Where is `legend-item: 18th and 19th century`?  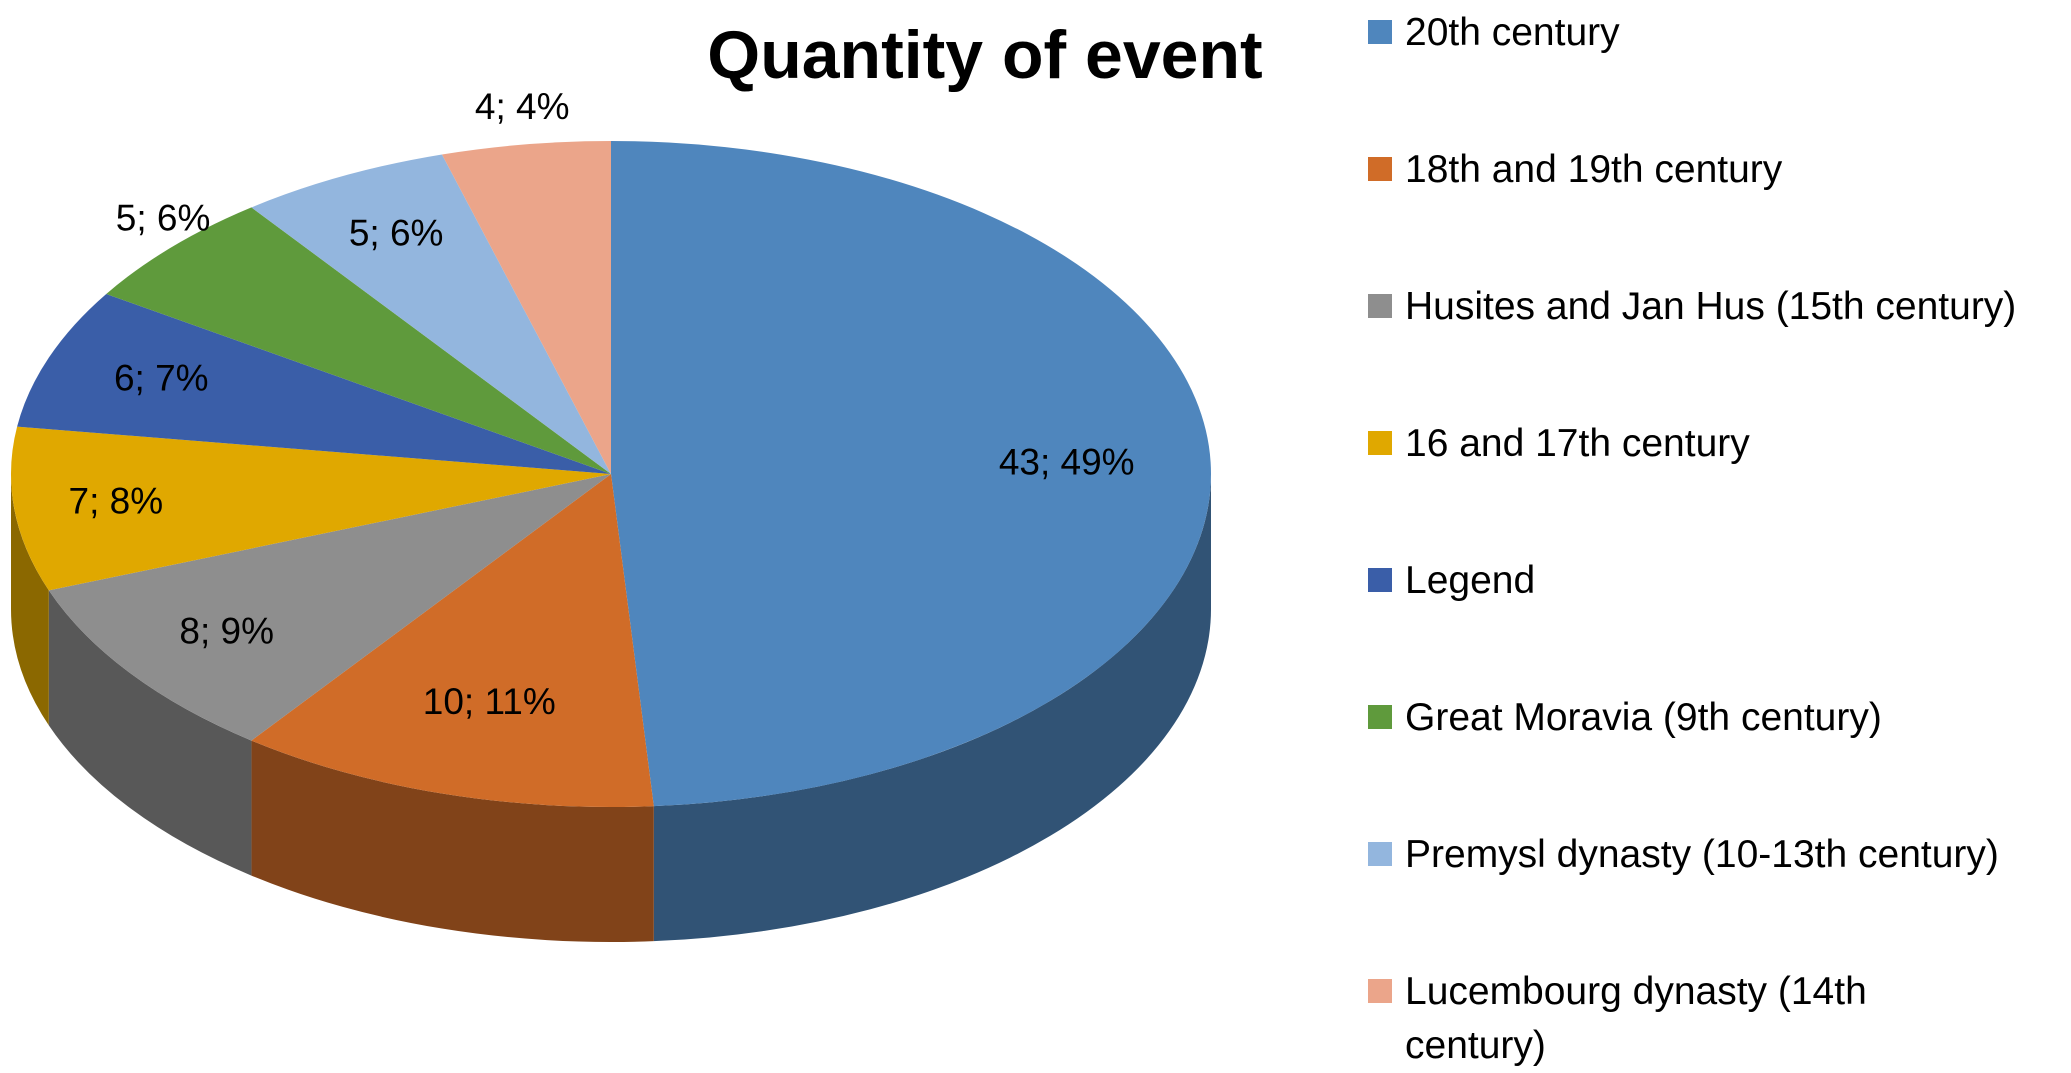
legend-item: 18th and 19th century is located at coordinates (1575, 170).